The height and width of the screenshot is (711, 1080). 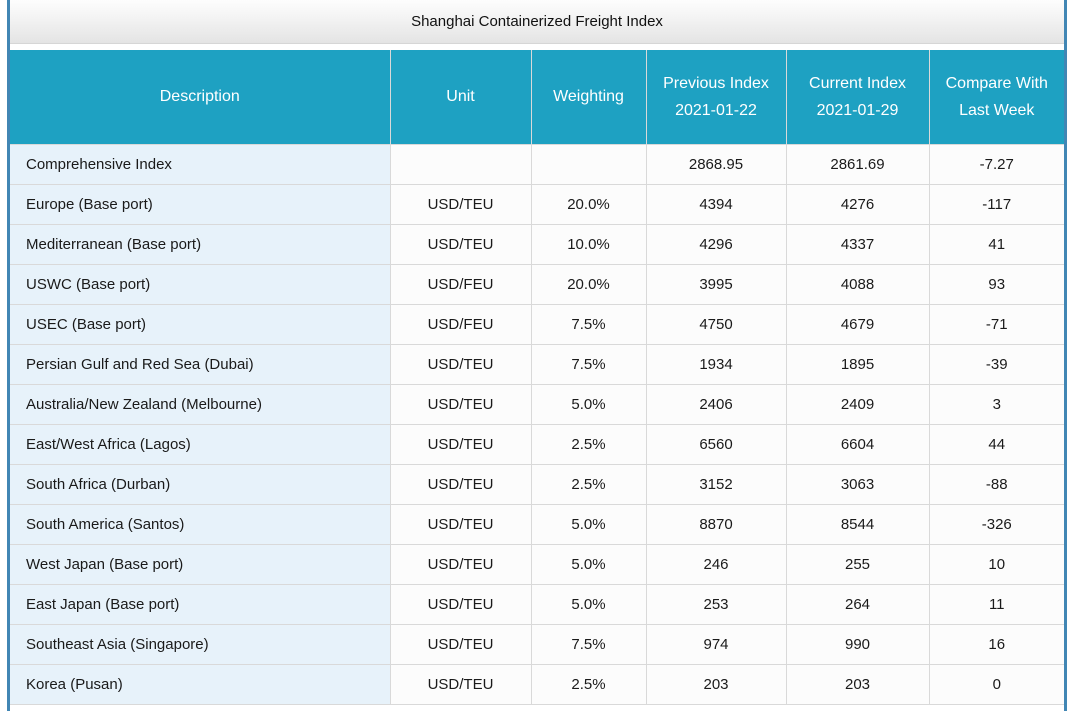 I want to click on cell-weighting, so click(x=588, y=164).